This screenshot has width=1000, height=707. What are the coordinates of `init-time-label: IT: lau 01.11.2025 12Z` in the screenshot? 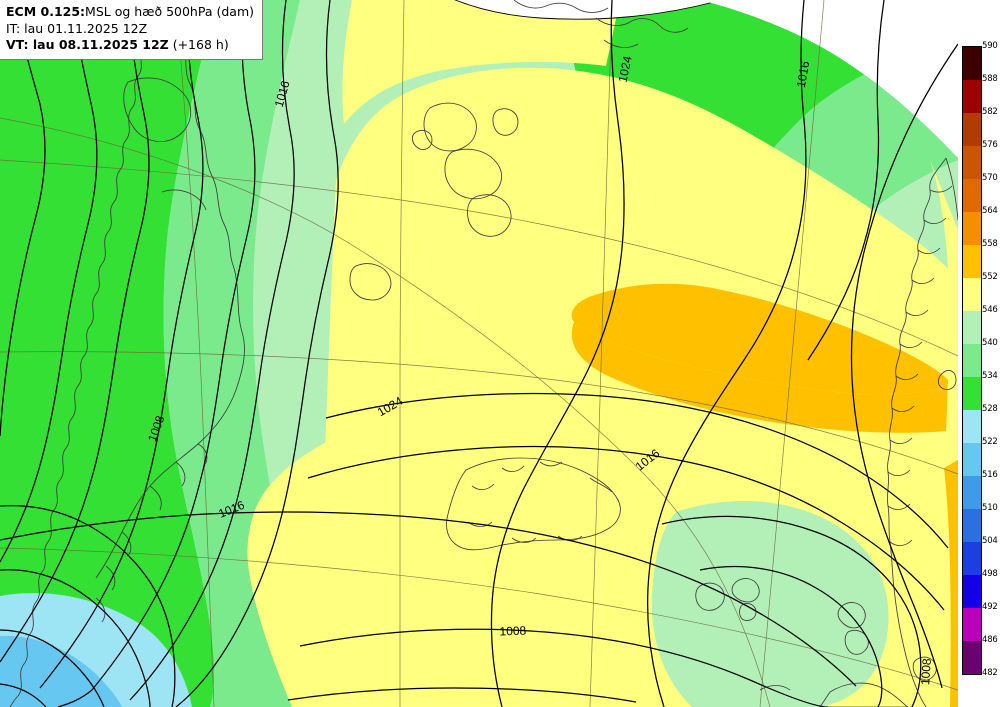 It's located at (77, 28).